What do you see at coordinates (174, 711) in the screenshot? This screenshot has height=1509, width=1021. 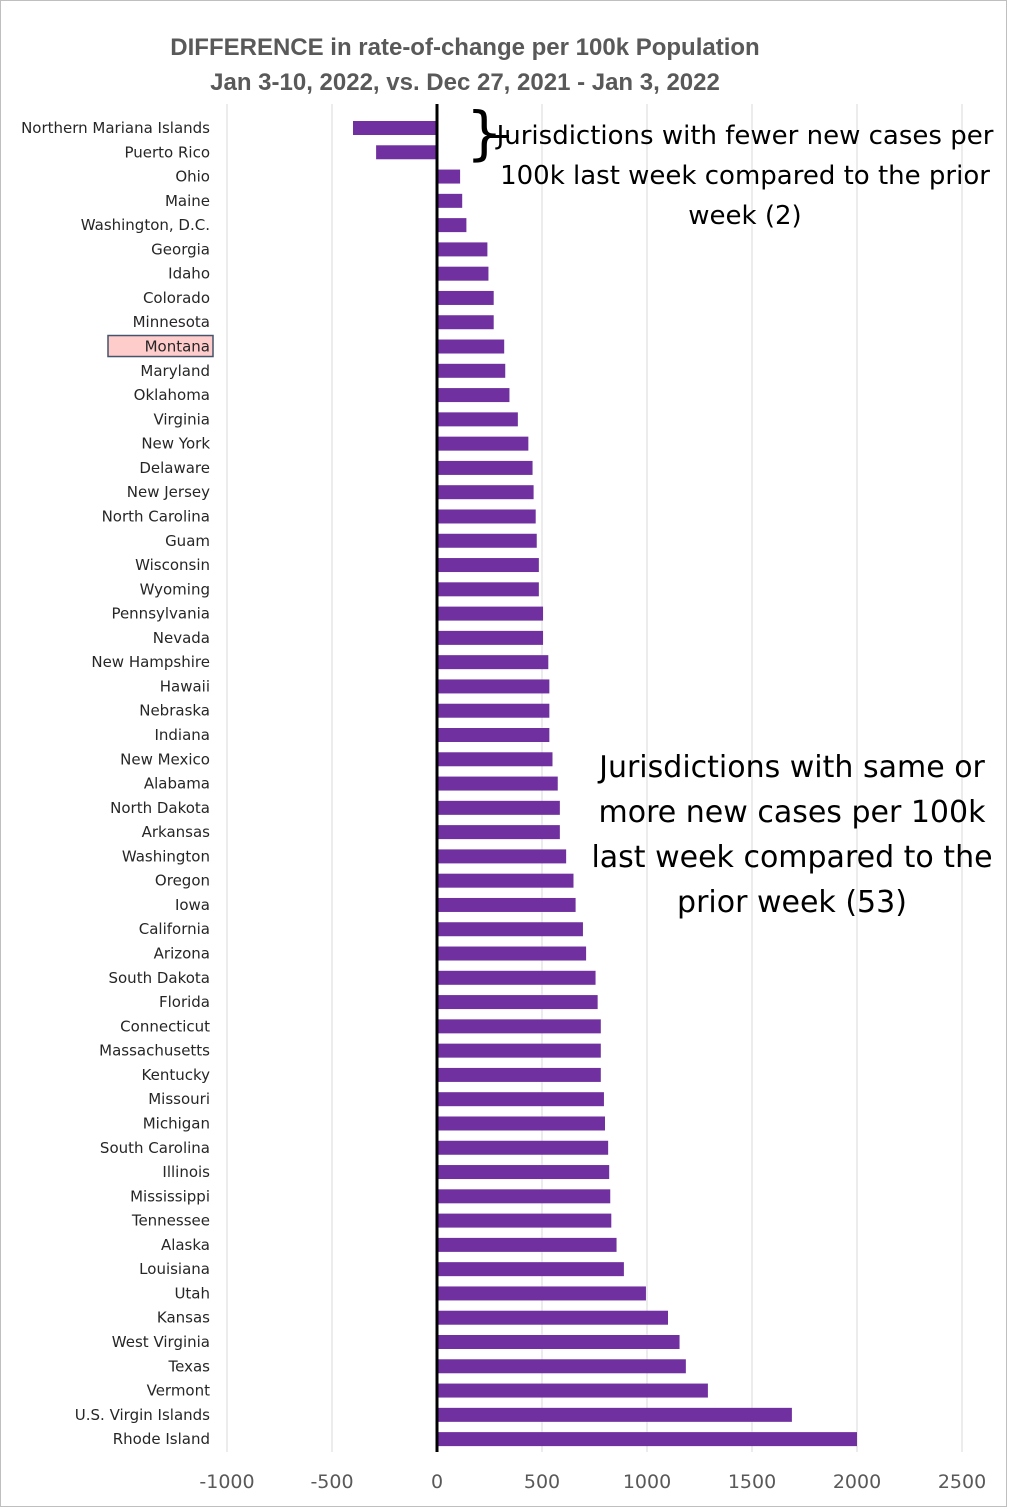 I see `category-label: Nebraska` at bounding box center [174, 711].